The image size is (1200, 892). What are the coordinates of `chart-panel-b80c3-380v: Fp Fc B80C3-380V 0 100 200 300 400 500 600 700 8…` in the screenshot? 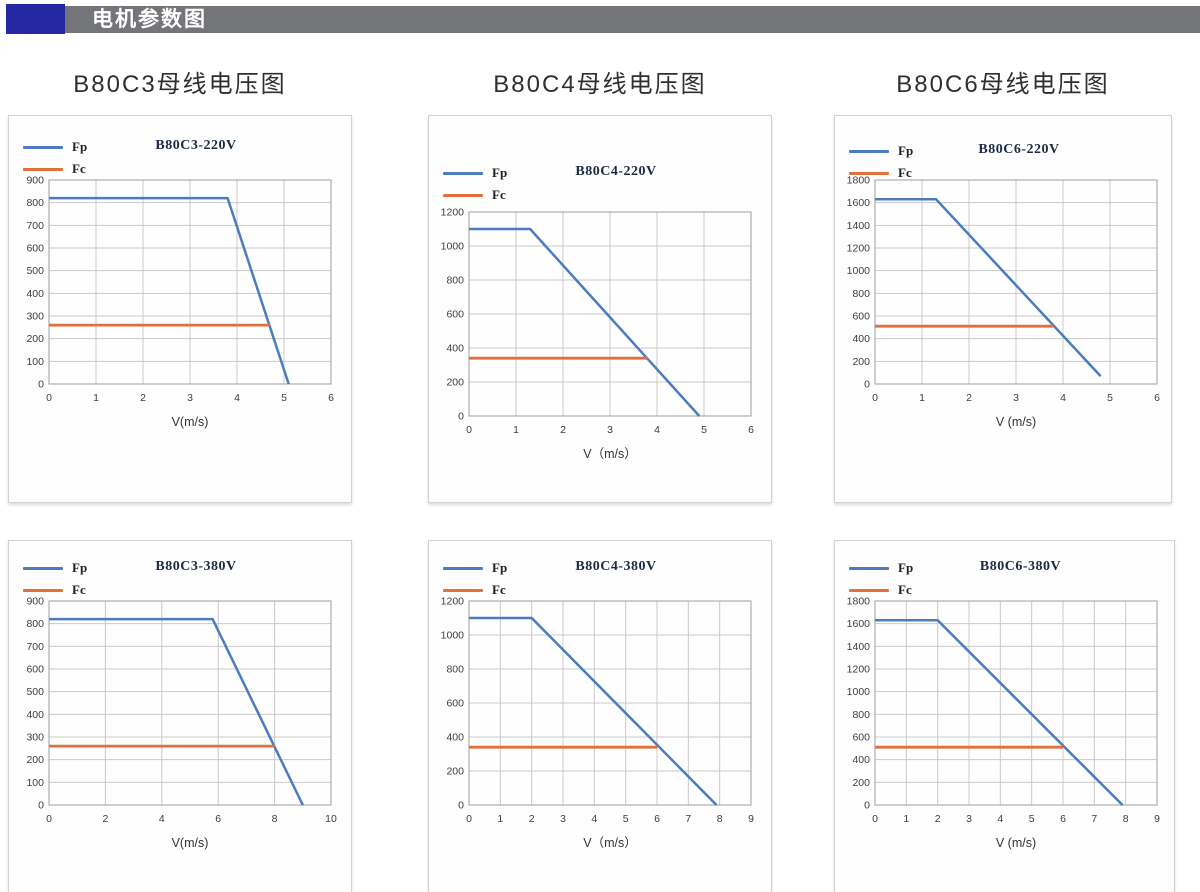 It's located at (180, 716).